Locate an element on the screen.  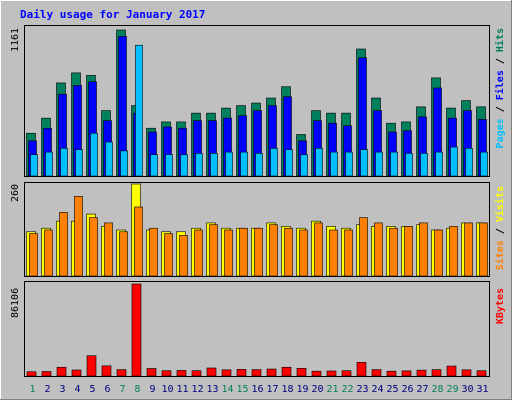
day-label-23: 23 is located at coordinates (362, 389).